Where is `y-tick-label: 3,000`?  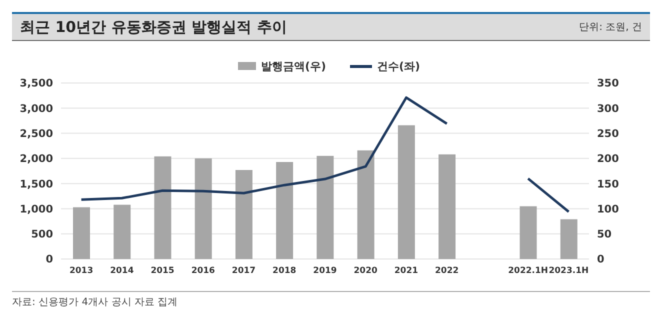
y-tick-label: 3,000 is located at coordinates (36, 108).